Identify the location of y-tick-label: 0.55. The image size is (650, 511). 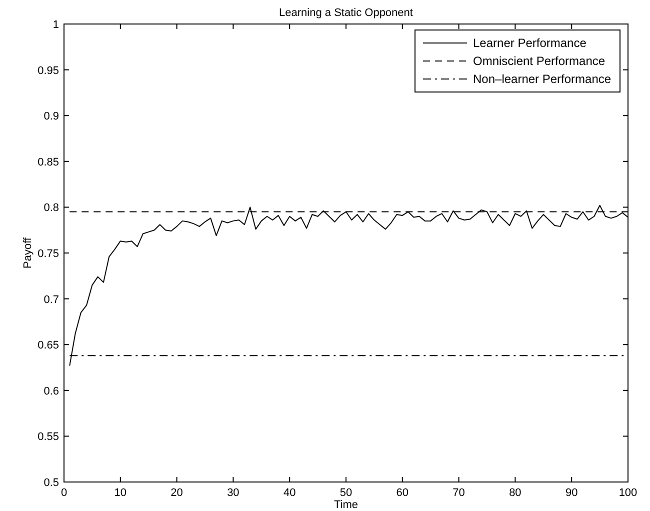
(48, 437).